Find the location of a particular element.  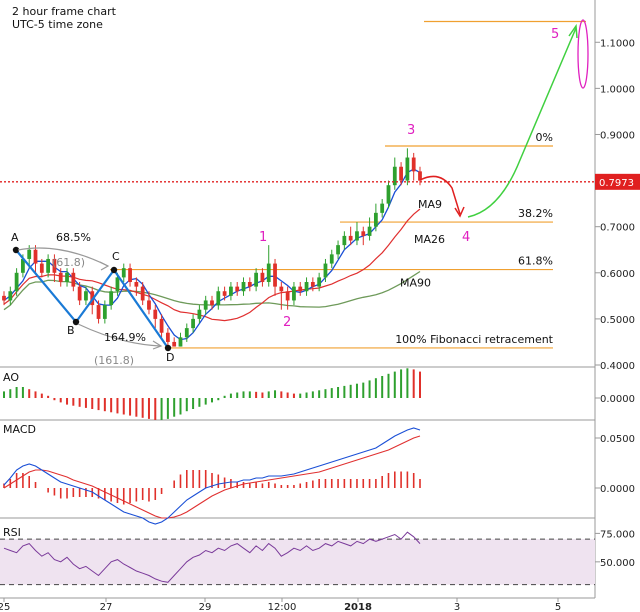

y-tick-label: 0.6000 is located at coordinates (617, 274).